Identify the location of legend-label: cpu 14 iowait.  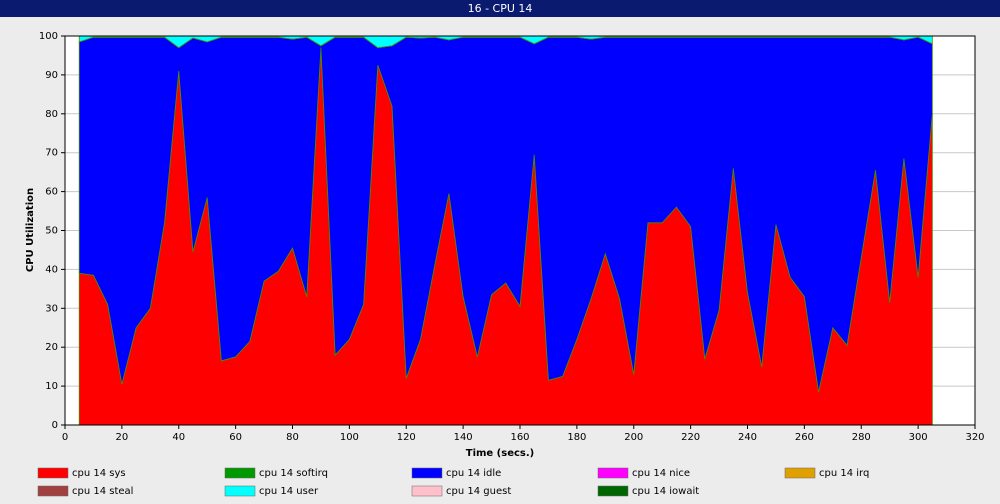
(665, 491).